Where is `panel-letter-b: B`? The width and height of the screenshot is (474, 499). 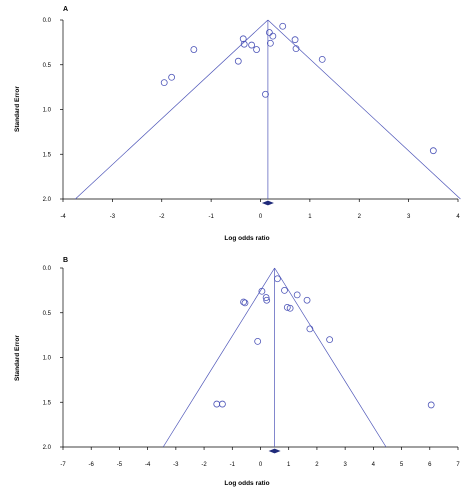 panel-letter-b: B is located at coordinates (65, 260).